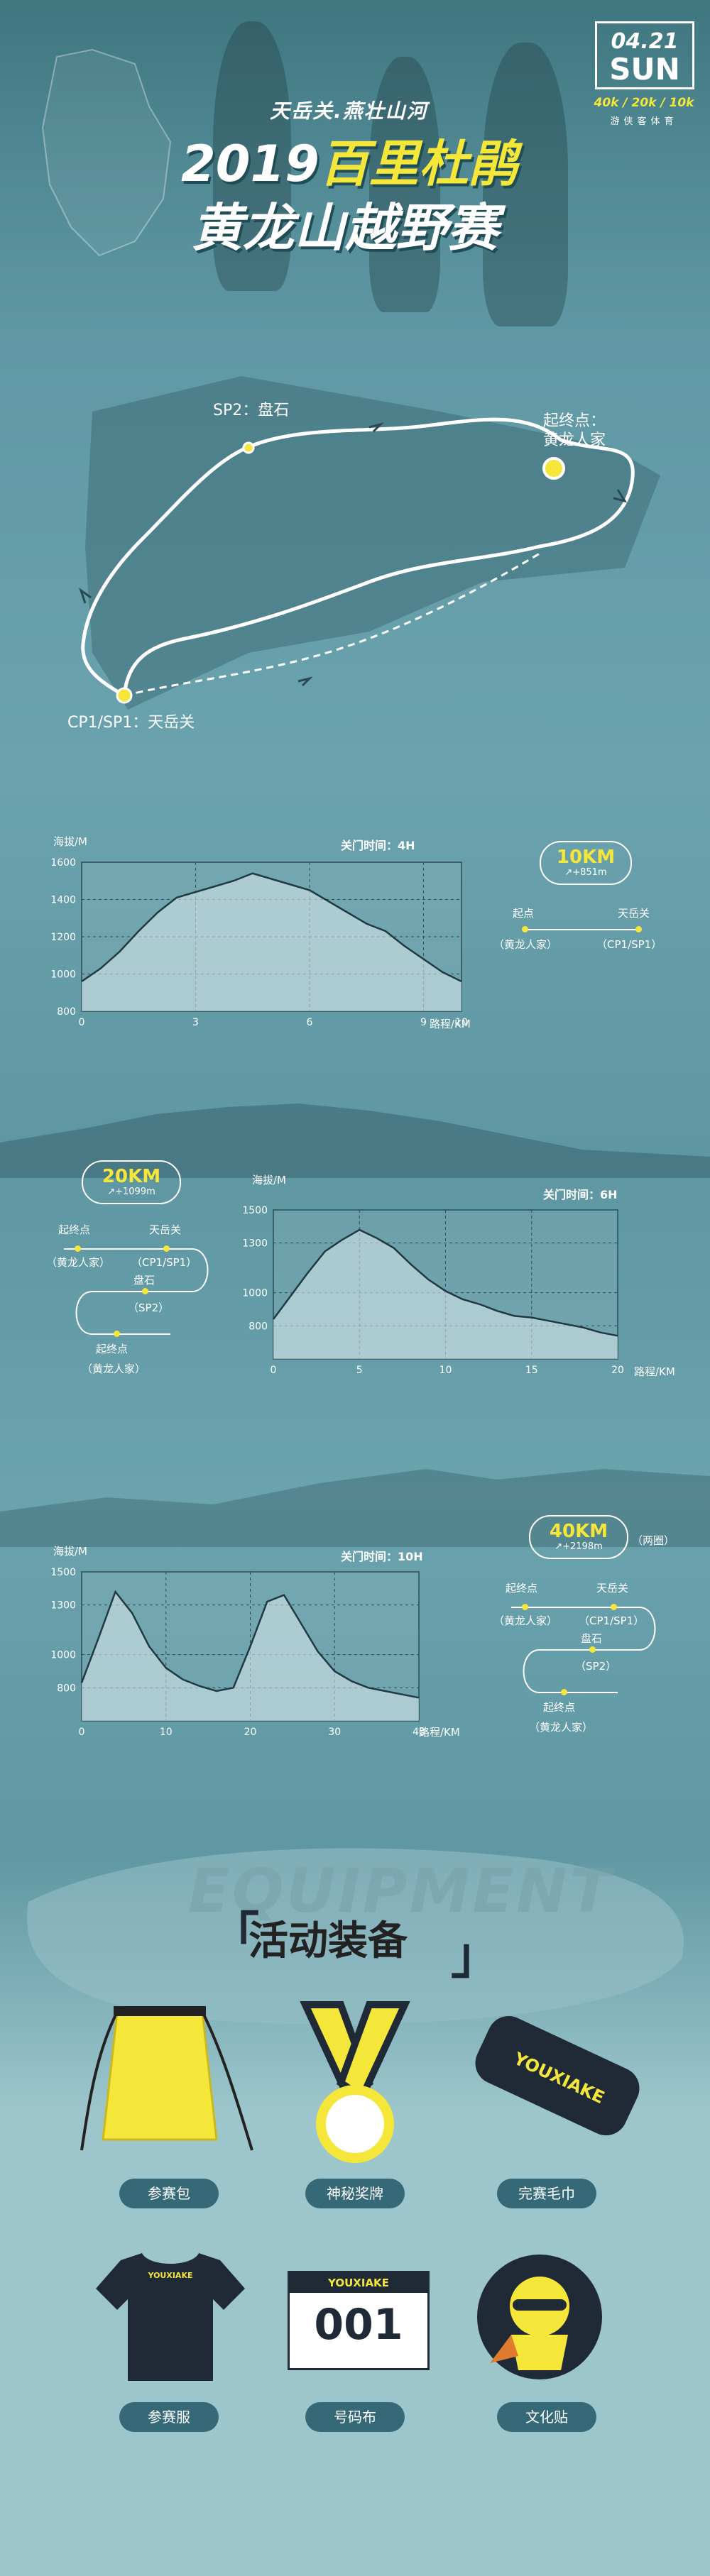  What do you see at coordinates (345, 228) in the screenshot?
I see `hero-title-line2: 黄龙山越野赛` at bounding box center [345, 228].